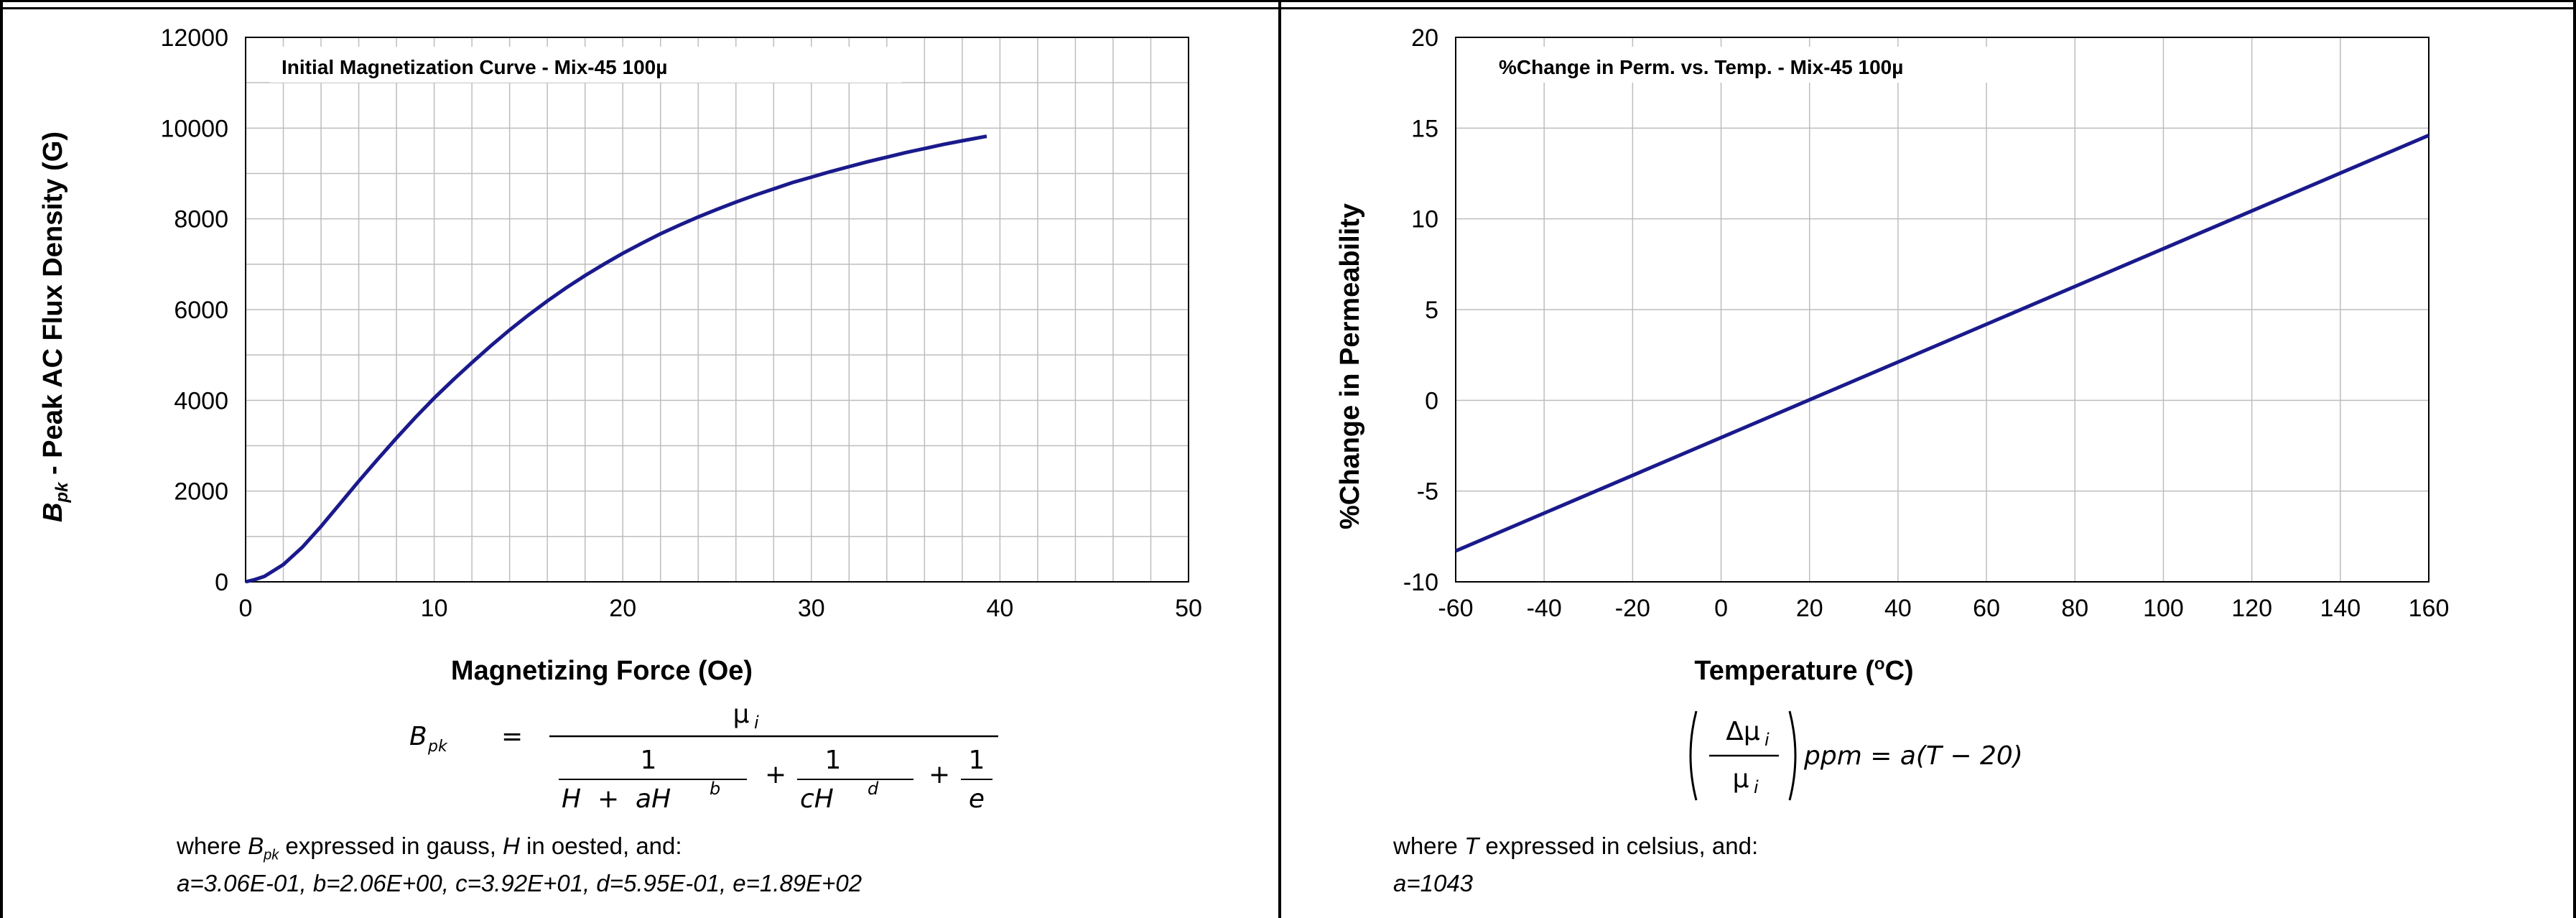  What do you see at coordinates (1, 459) in the screenshot?
I see `left-border` at bounding box center [1, 459].